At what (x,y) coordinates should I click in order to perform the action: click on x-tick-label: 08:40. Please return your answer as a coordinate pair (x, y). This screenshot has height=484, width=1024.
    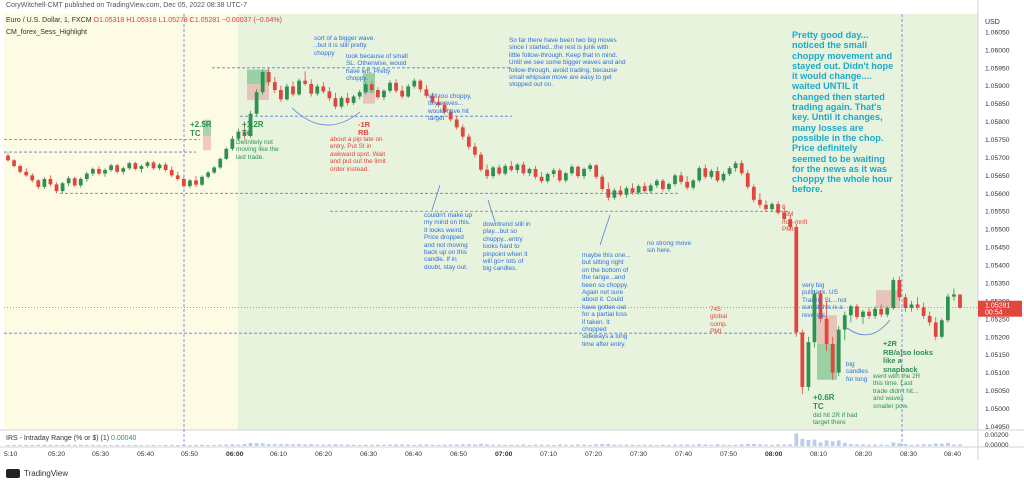
    Looking at the image, I should click on (952, 454).